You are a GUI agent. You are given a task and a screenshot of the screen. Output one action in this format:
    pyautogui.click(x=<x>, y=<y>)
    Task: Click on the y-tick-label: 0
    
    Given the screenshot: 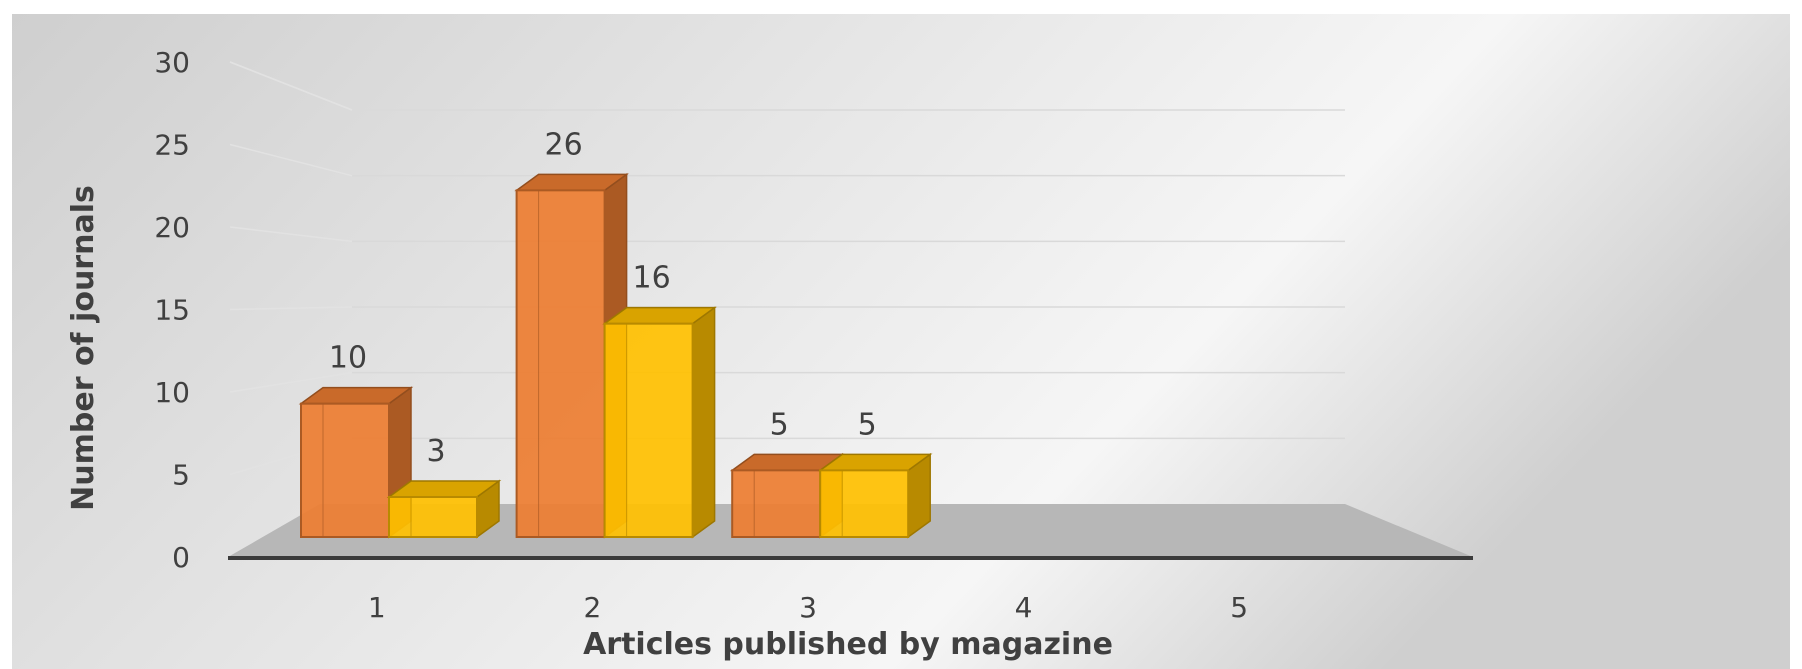 What is the action you would take?
    pyautogui.click(x=181, y=557)
    